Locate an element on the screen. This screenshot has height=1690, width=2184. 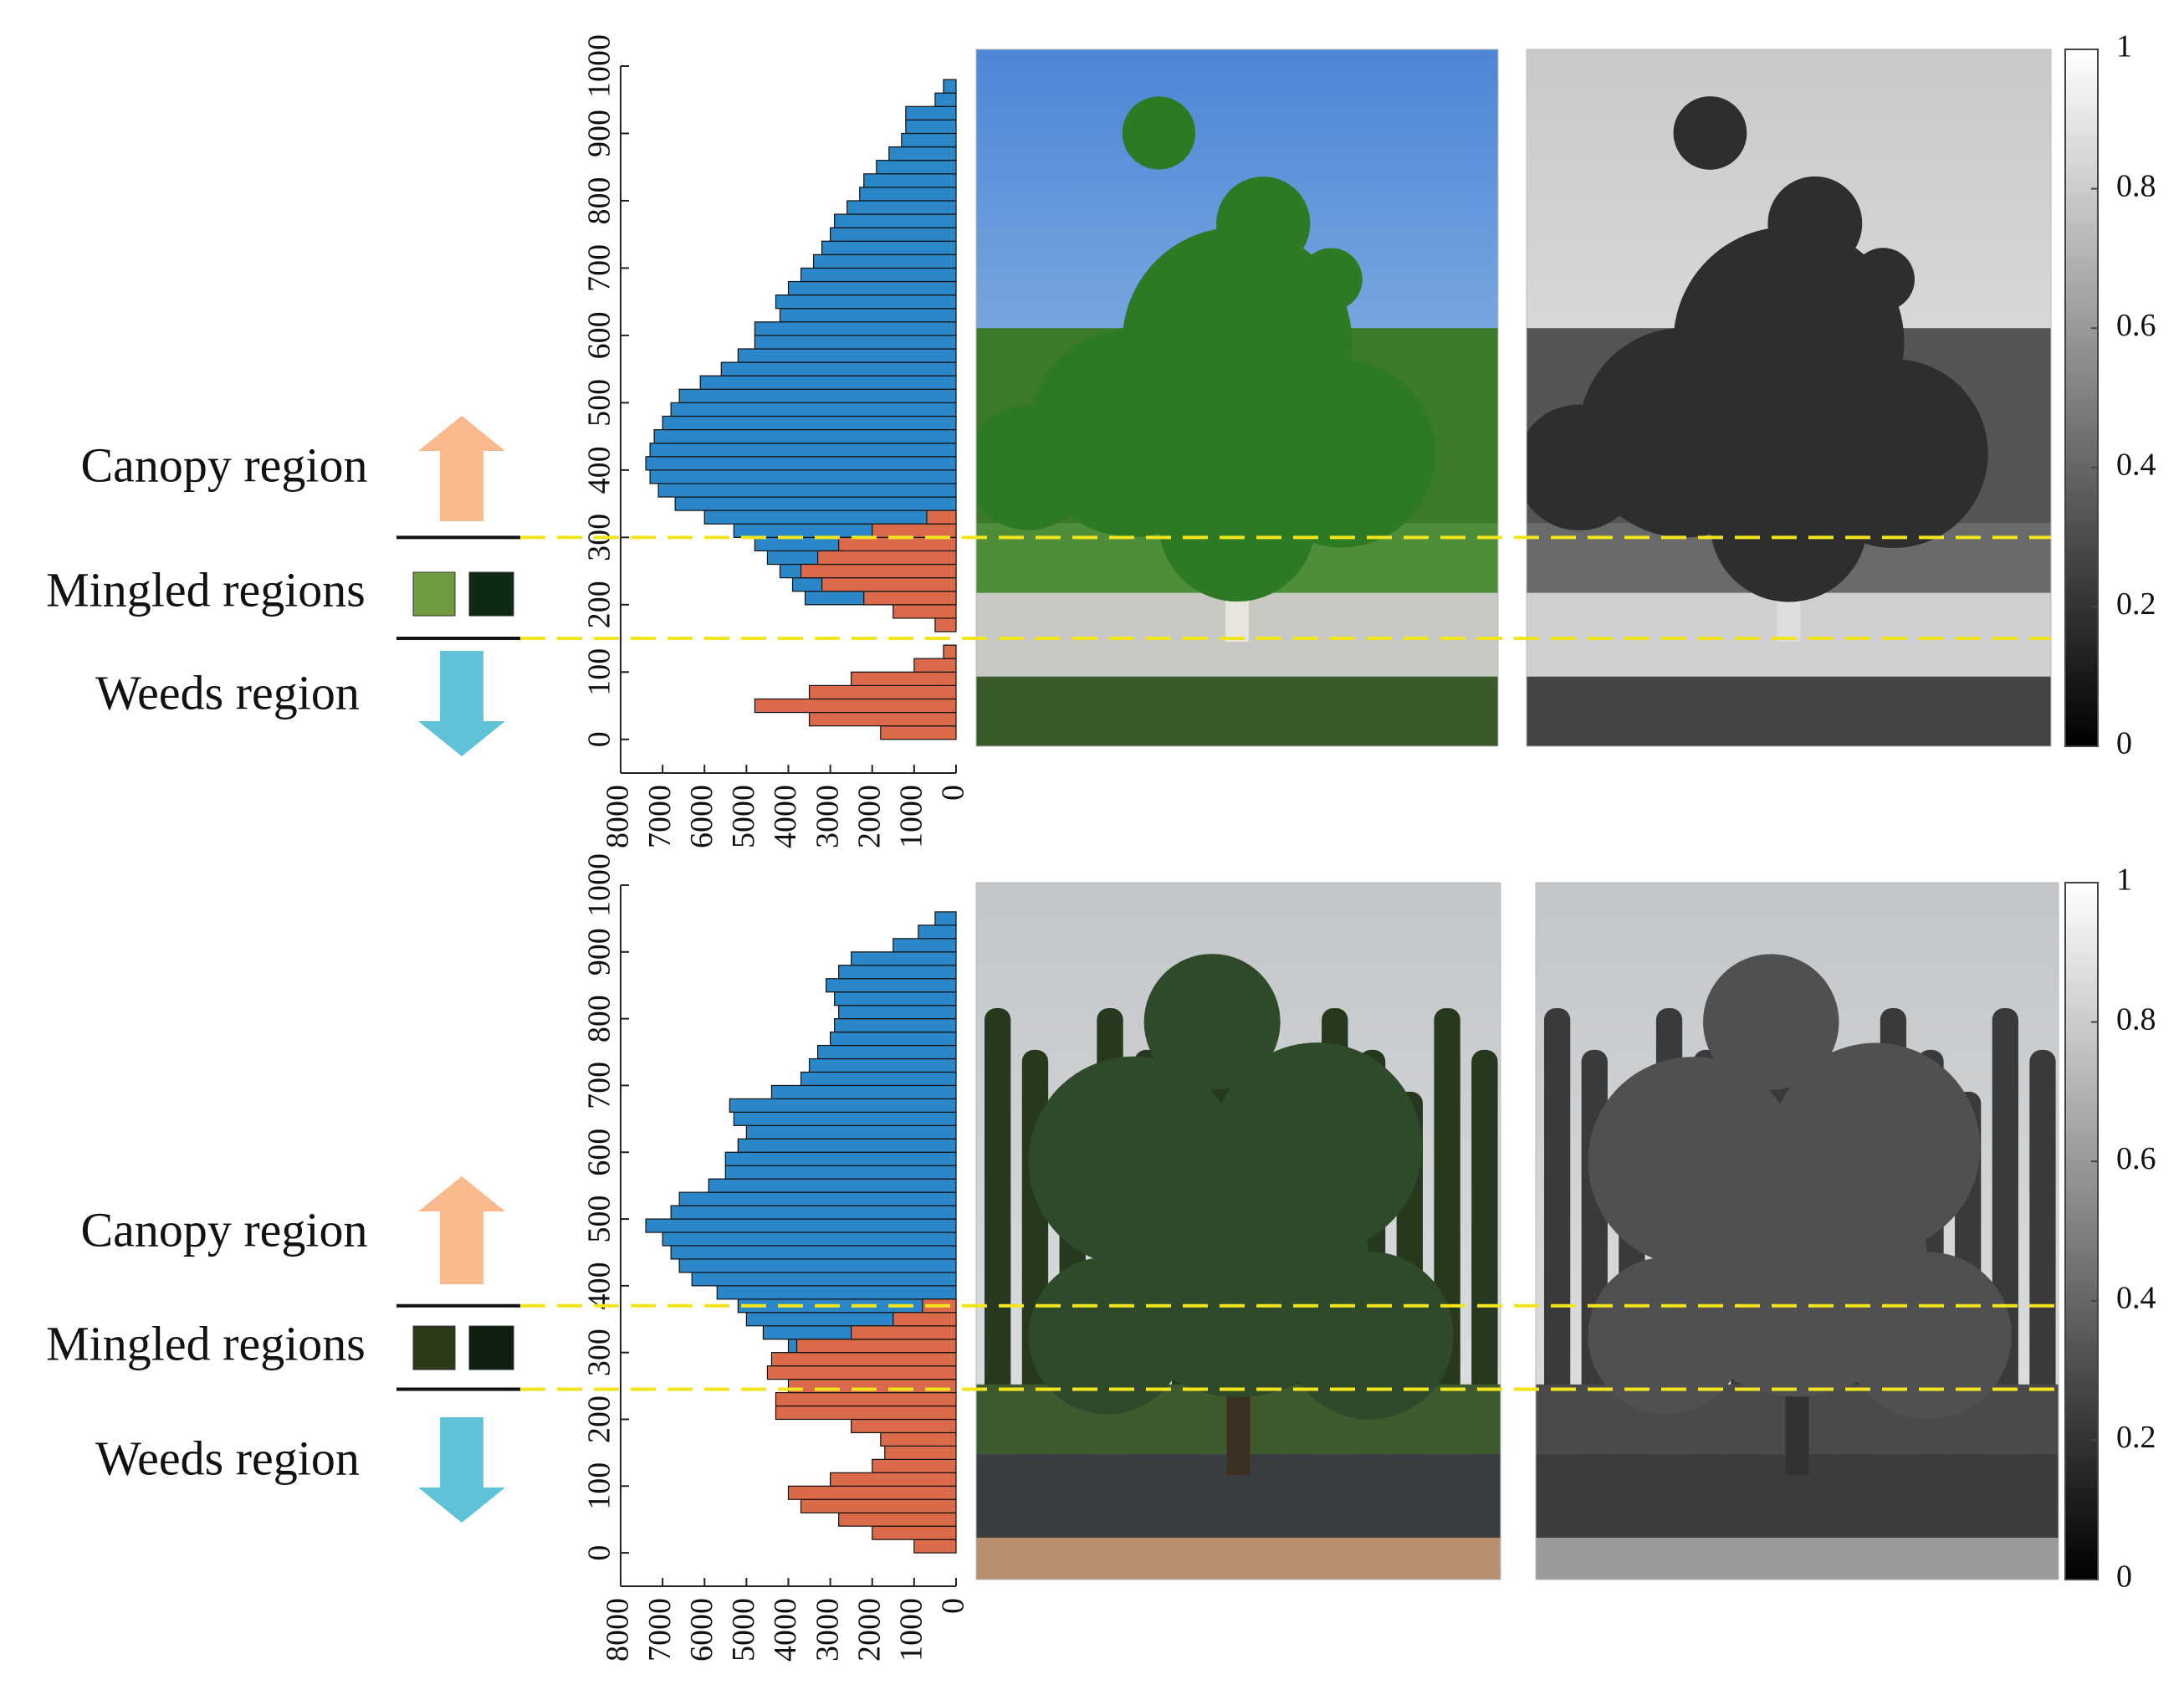
colorbar-tick-label: 0.8 is located at coordinates (2136, 1019).